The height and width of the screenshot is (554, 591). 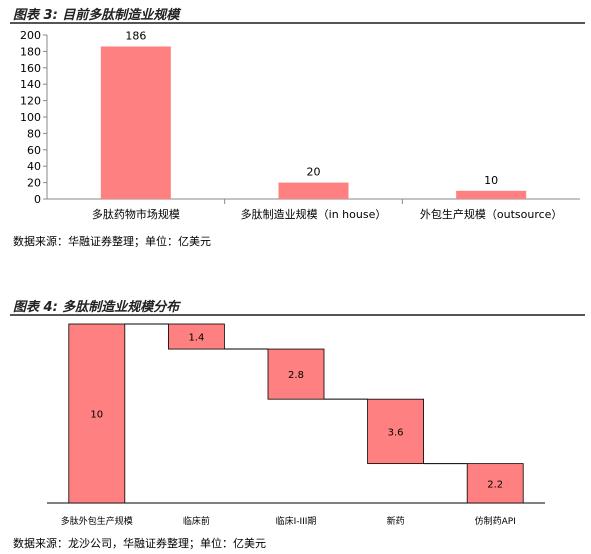 I want to click on bar-data-label: 1.4, so click(x=196, y=338).